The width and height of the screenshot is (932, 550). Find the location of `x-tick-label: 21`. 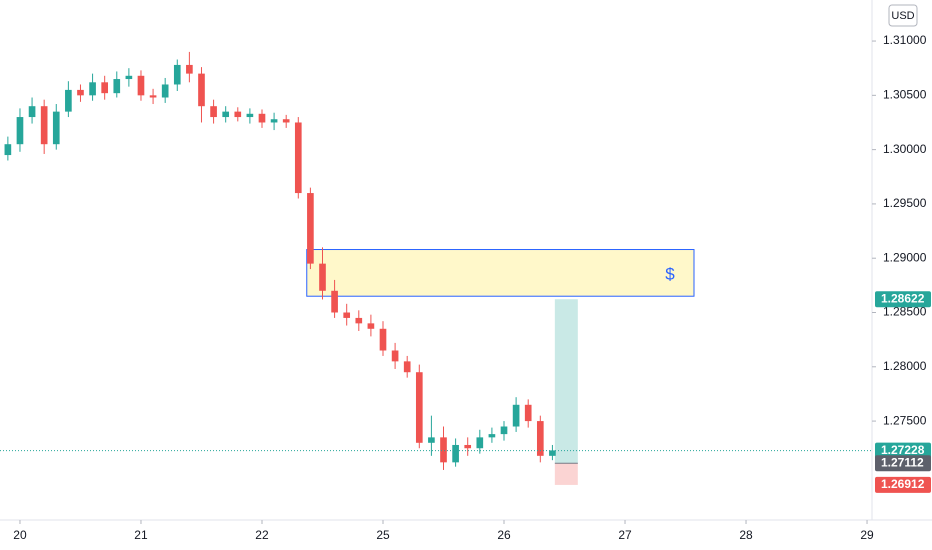

x-tick-label: 21 is located at coordinates (141, 535).